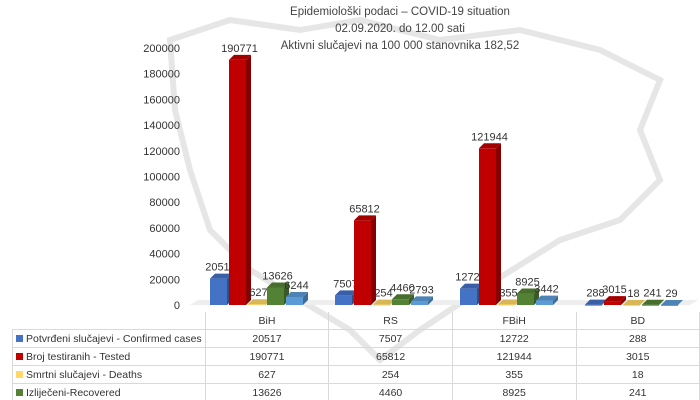 This screenshot has width=700, height=400. I want to click on table-cell: 7507, so click(390, 338).